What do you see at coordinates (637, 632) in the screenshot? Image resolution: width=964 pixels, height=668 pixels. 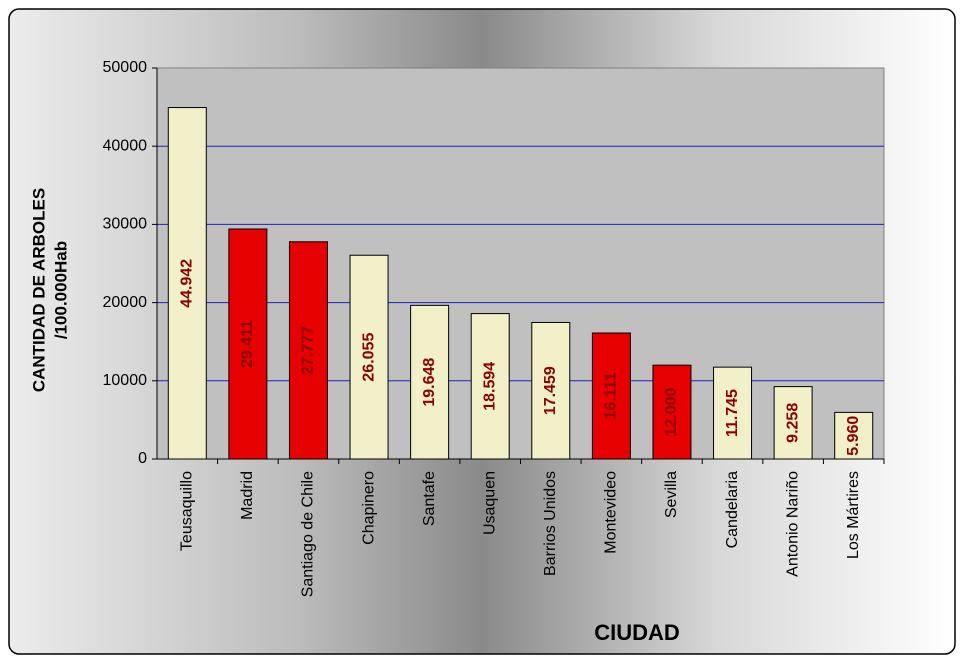 I see `x-axis-label: CIUDAD` at bounding box center [637, 632].